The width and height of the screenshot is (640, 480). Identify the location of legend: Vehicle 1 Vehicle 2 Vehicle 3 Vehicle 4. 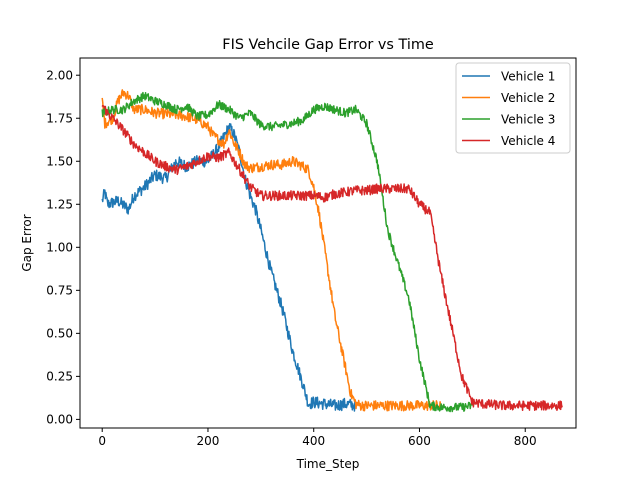
(513, 108).